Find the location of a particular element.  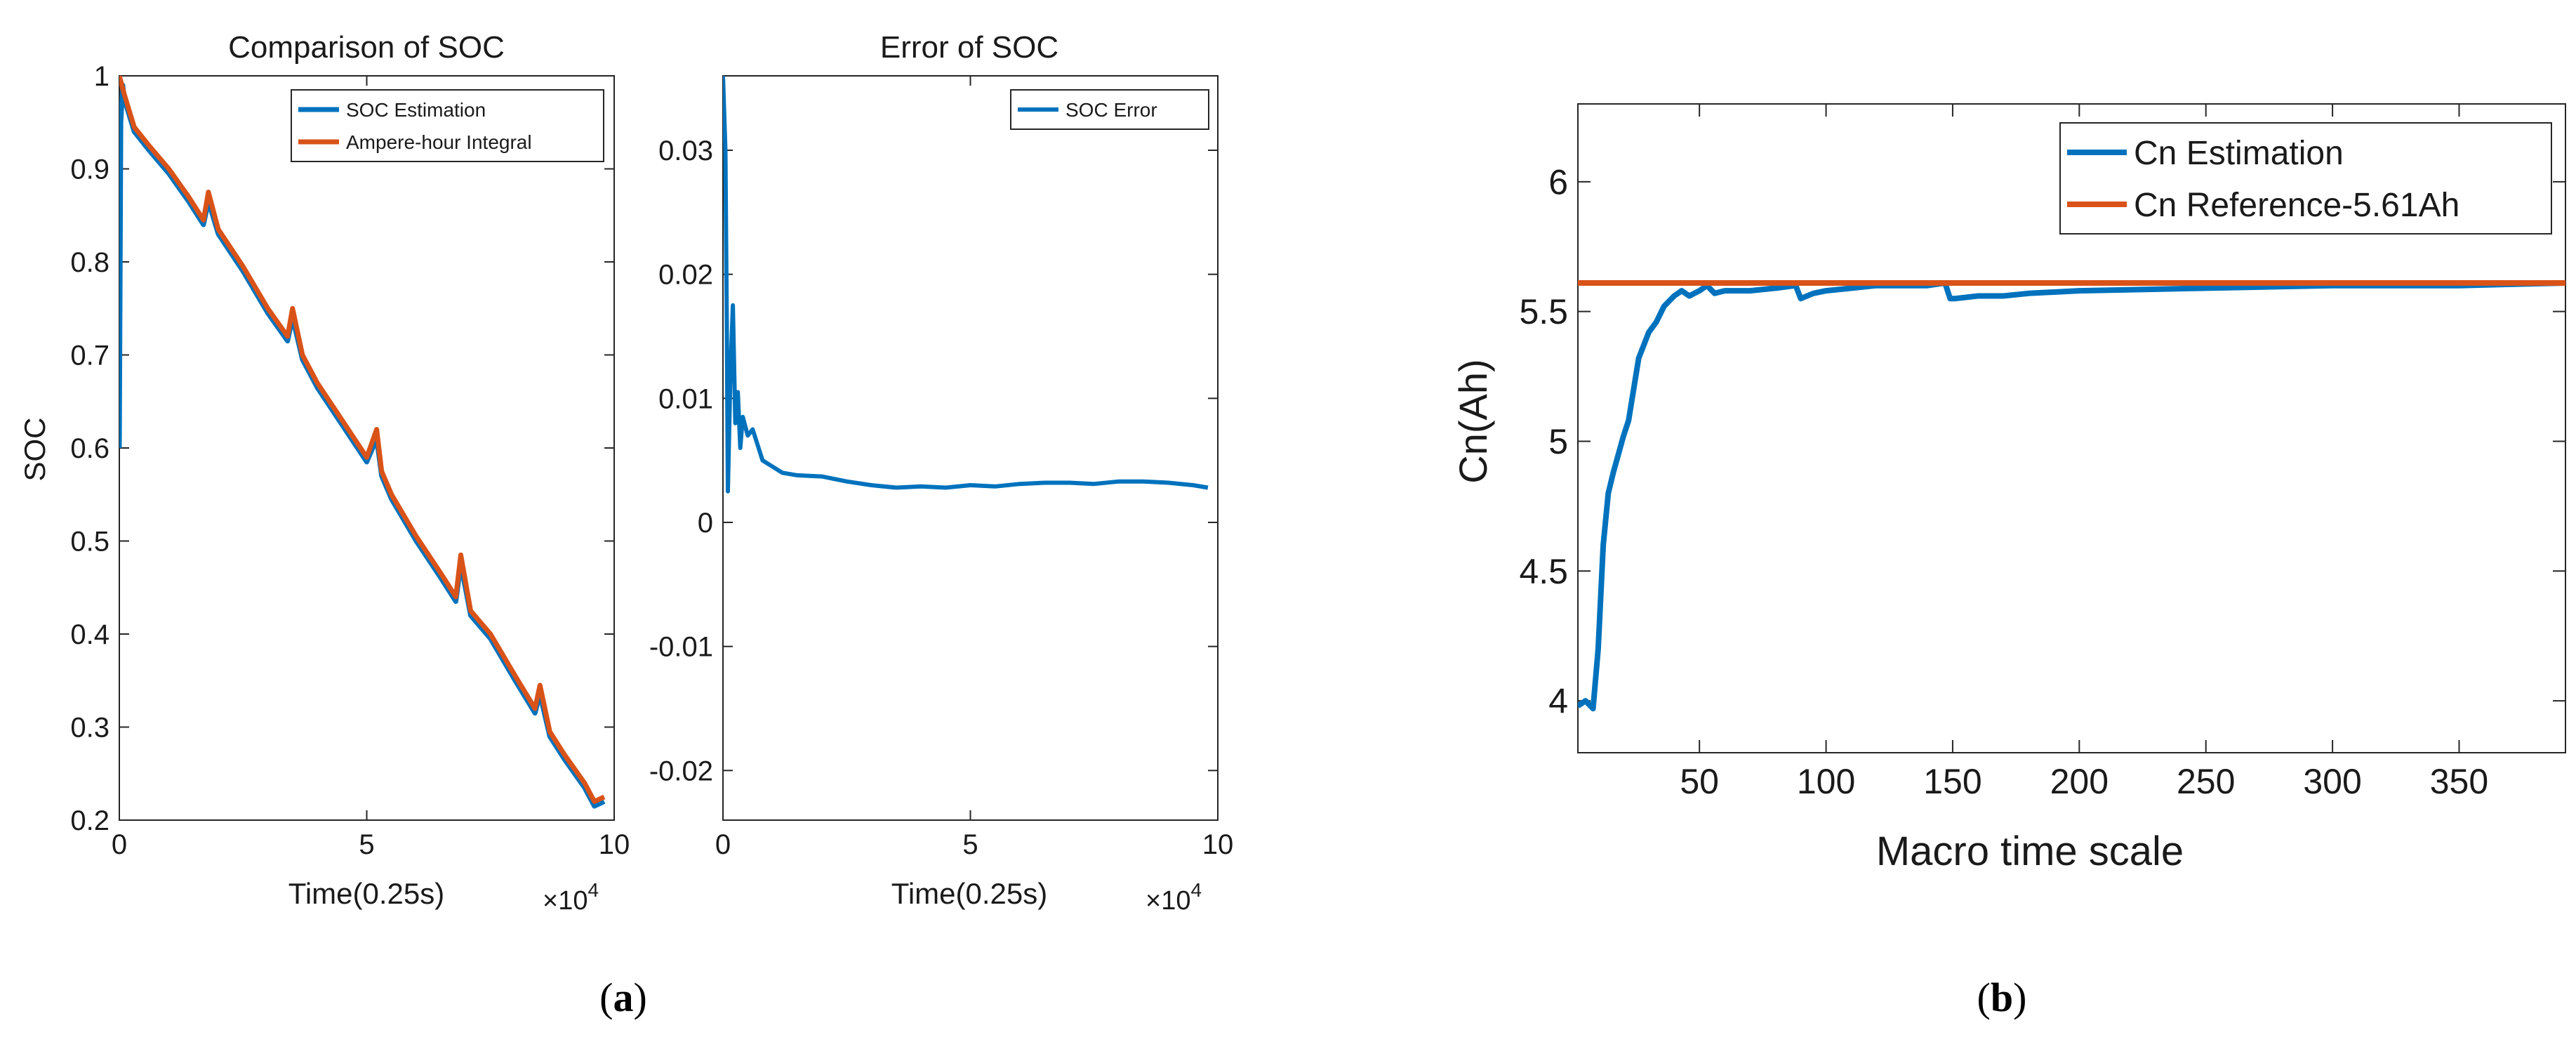

y-tick-label: 0.4 is located at coordinates (90, 634).